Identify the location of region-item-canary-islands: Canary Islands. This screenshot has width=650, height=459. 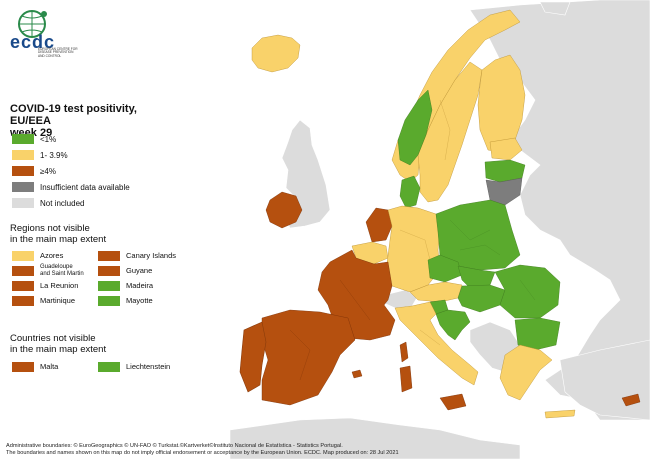
(141, 255).